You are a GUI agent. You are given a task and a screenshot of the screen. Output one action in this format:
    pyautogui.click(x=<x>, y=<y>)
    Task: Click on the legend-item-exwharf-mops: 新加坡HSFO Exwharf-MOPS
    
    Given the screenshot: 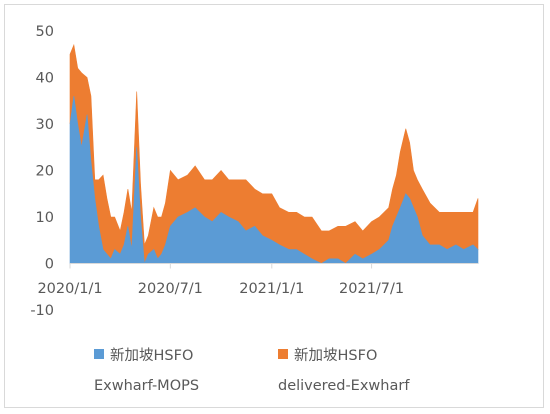 What is the action you would take?
    pyautogui.click(x=146, y=370)
    